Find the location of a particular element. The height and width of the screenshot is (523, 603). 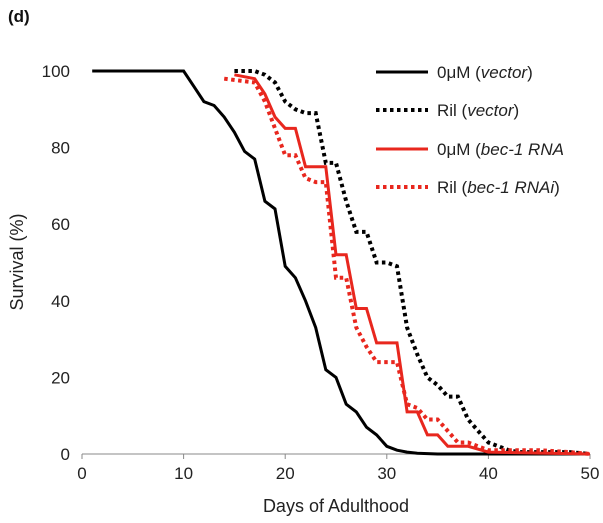

y-tick-label: 100 is located at coordinates (56, 71).